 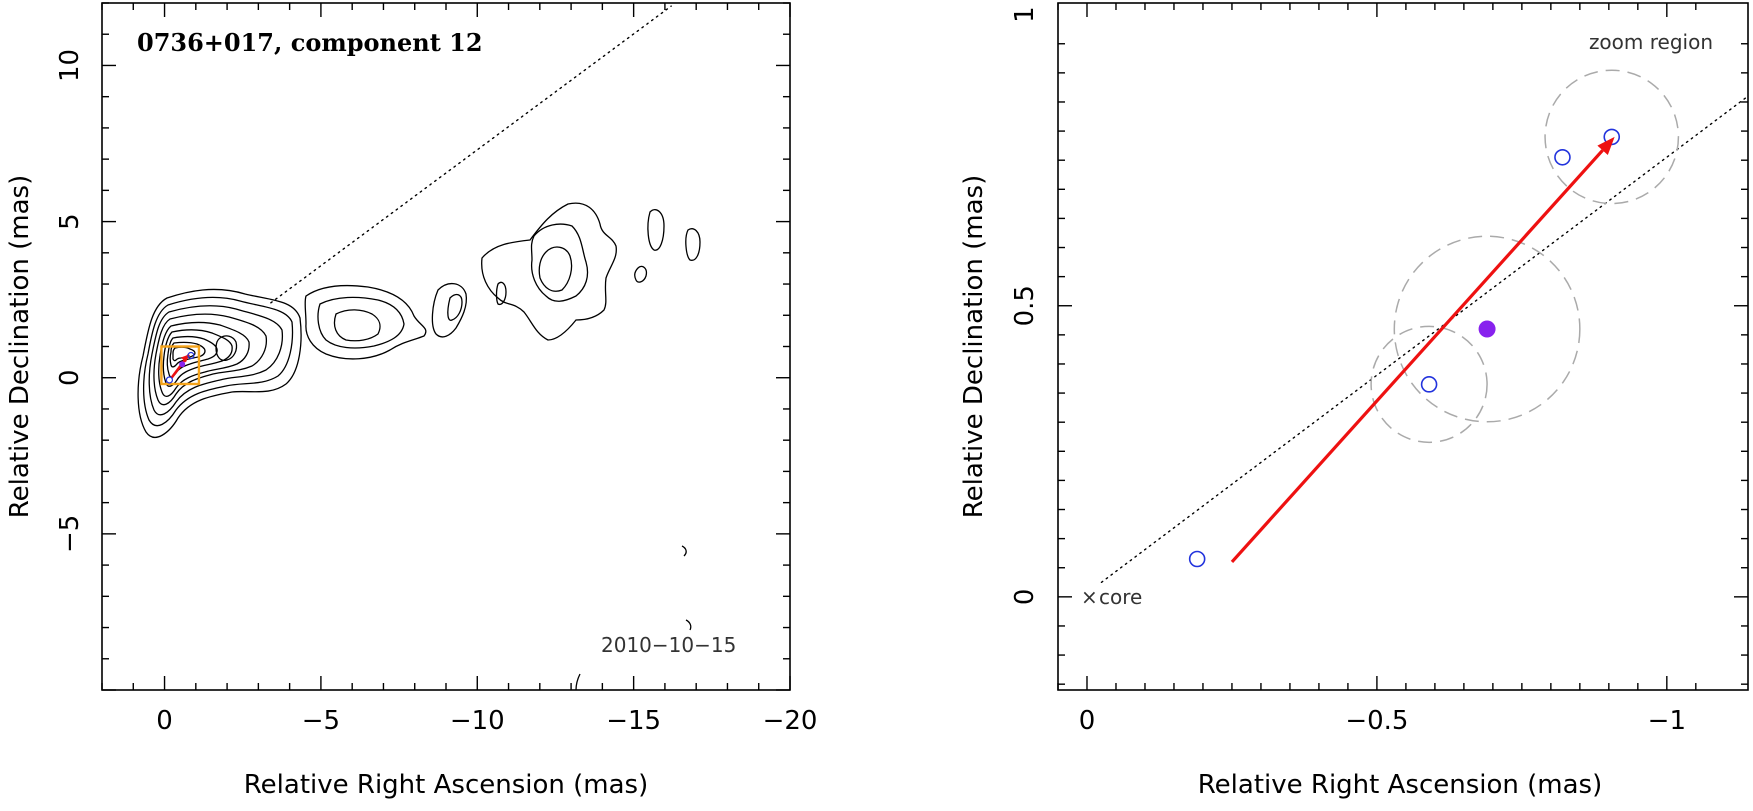 I want to click on right-x-axis-label: Relative Right Ascension (mas), so click(x=1400, y=785).